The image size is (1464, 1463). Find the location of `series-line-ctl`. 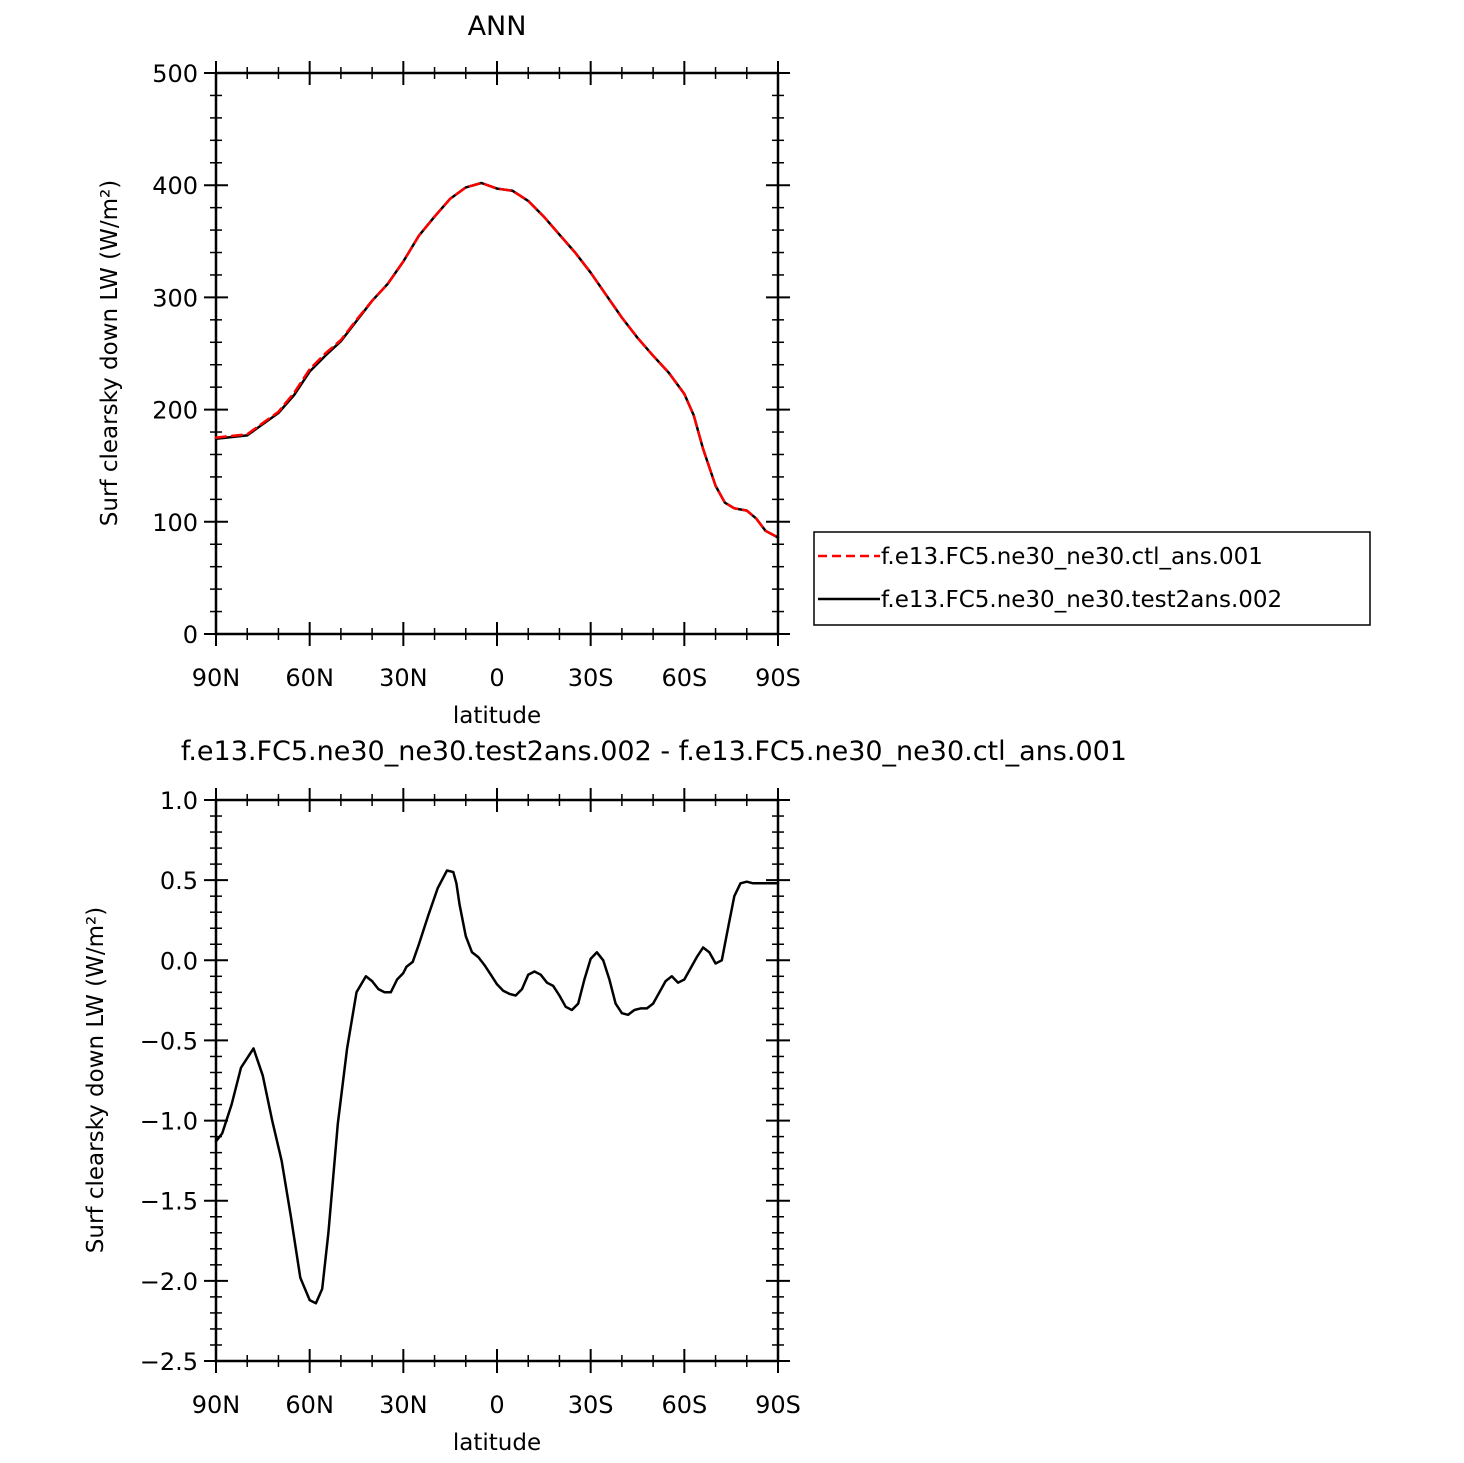

series-line-ctl is located at coordinates (497, 360).